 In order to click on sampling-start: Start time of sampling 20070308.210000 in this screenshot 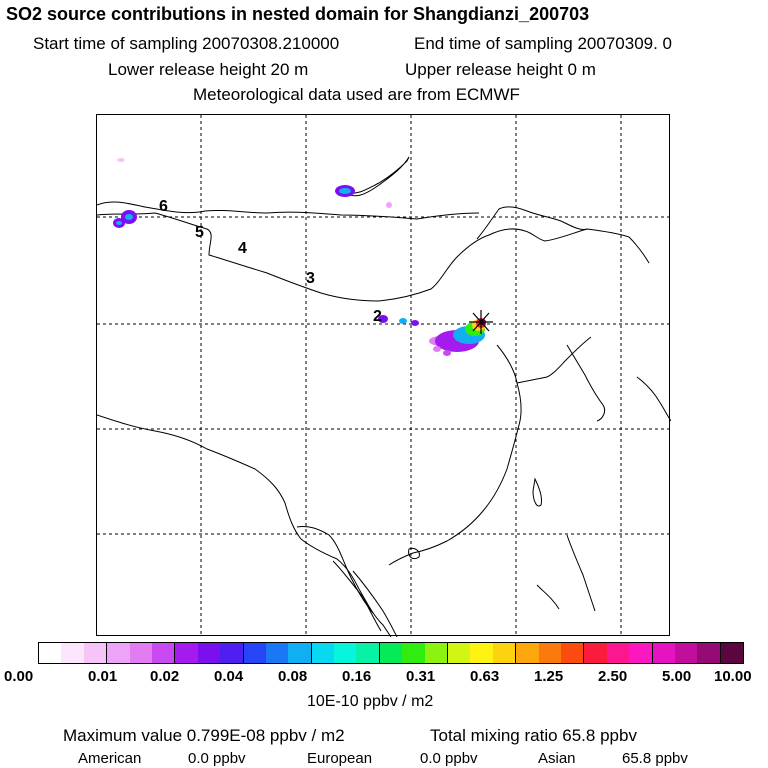, I will do `click(186, 43)`.